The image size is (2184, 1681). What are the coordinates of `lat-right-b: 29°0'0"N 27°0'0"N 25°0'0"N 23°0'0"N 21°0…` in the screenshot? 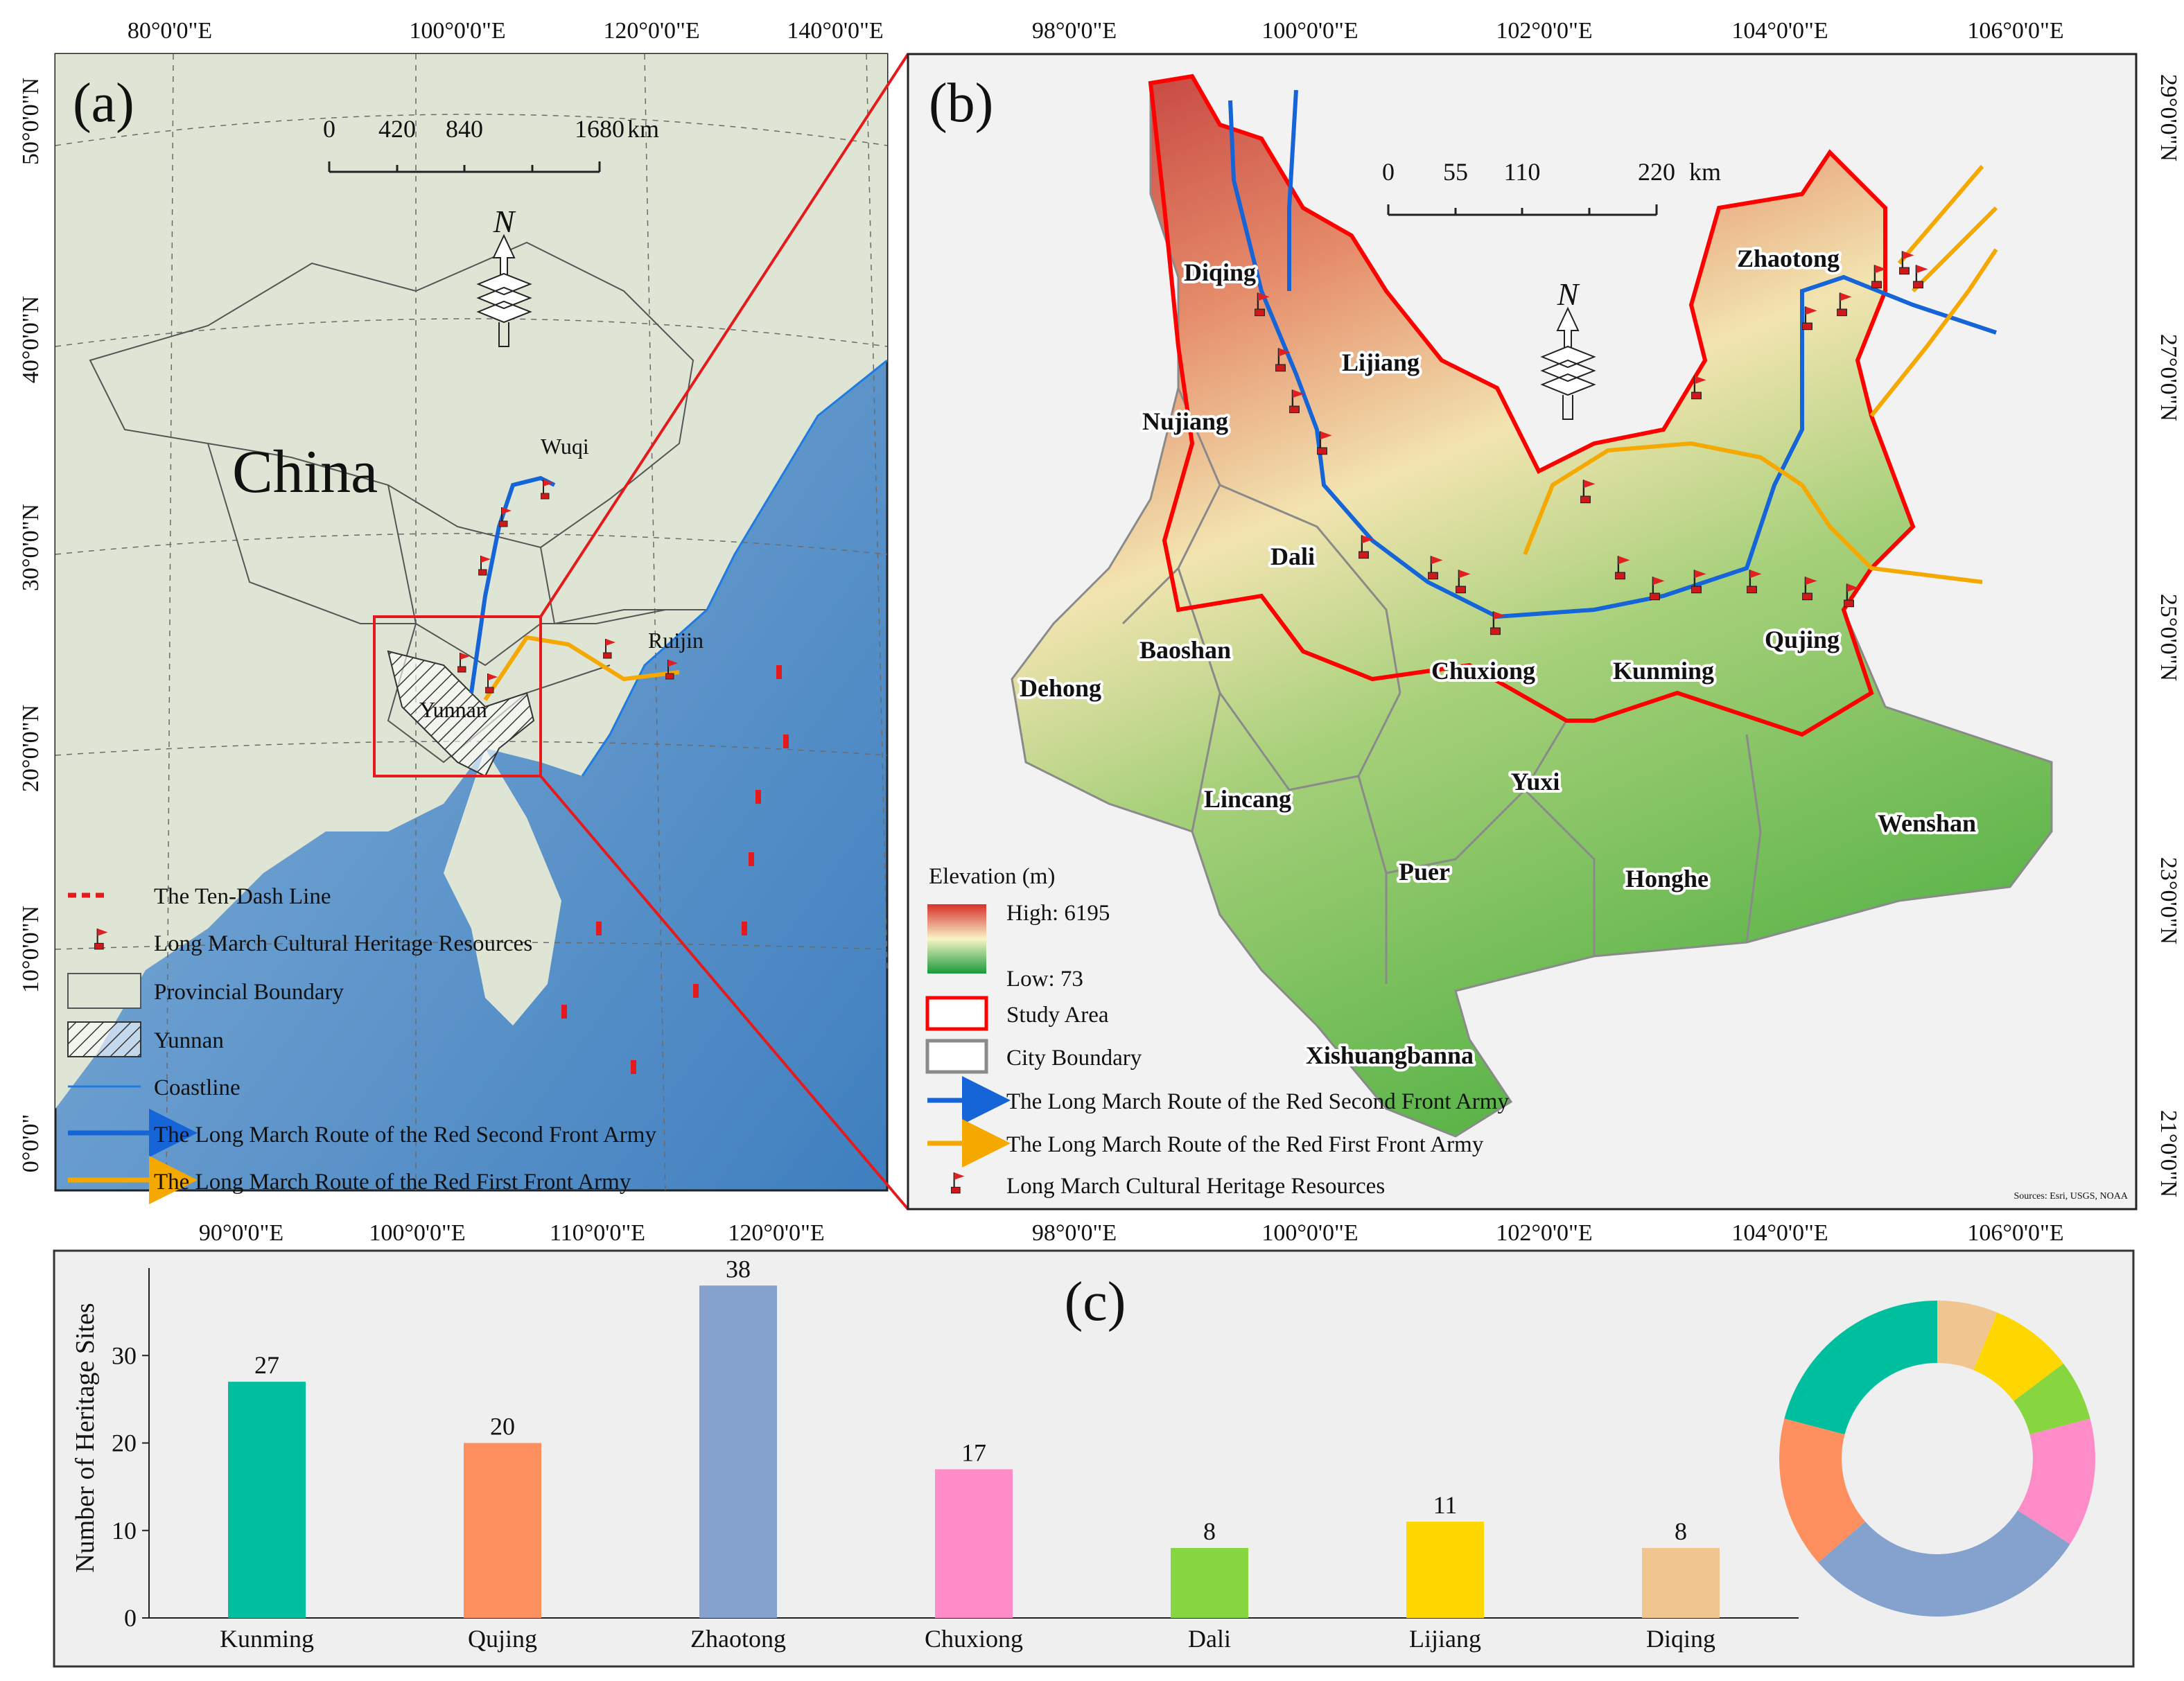 It's located at (2168, 635).